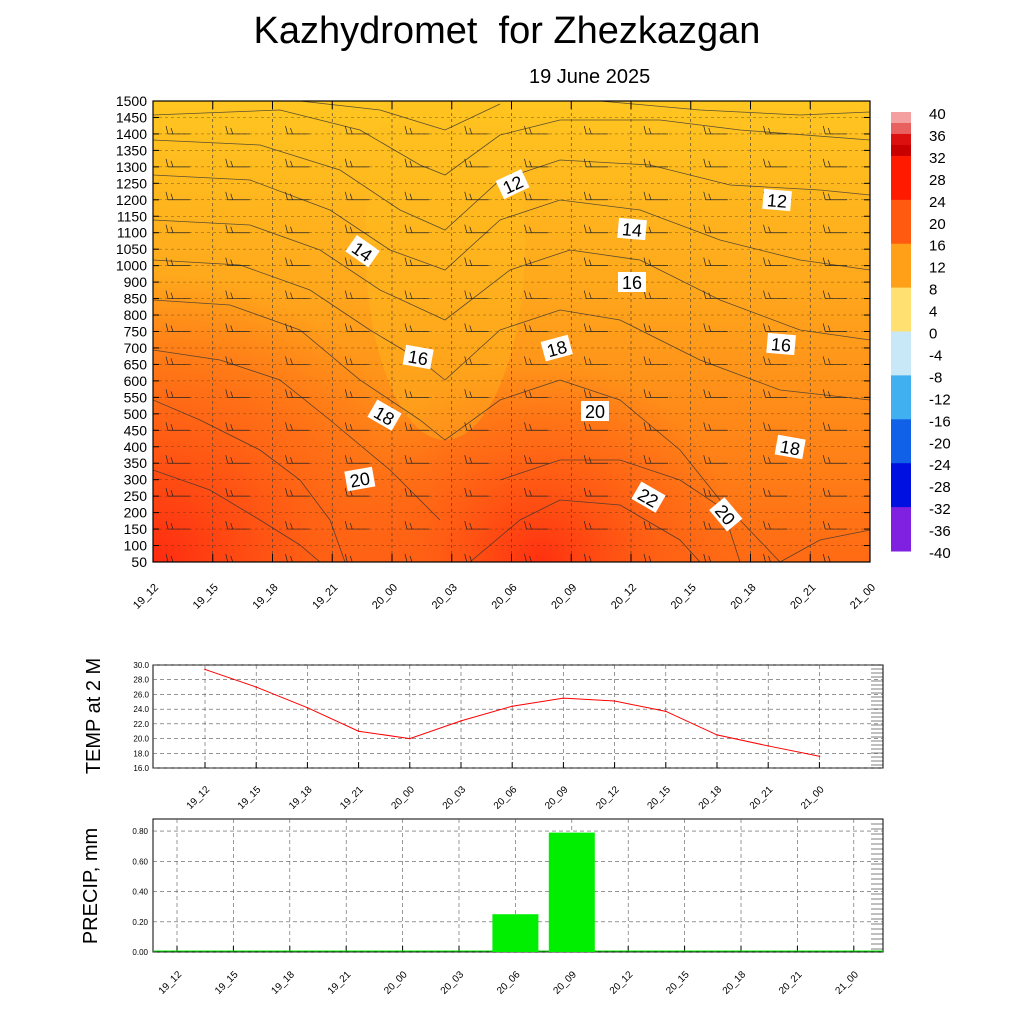  What do you see at coordinates (659, 798) in the screenshot?
I see `x-tick-label: 20_15` at bounding box center [659, 798].